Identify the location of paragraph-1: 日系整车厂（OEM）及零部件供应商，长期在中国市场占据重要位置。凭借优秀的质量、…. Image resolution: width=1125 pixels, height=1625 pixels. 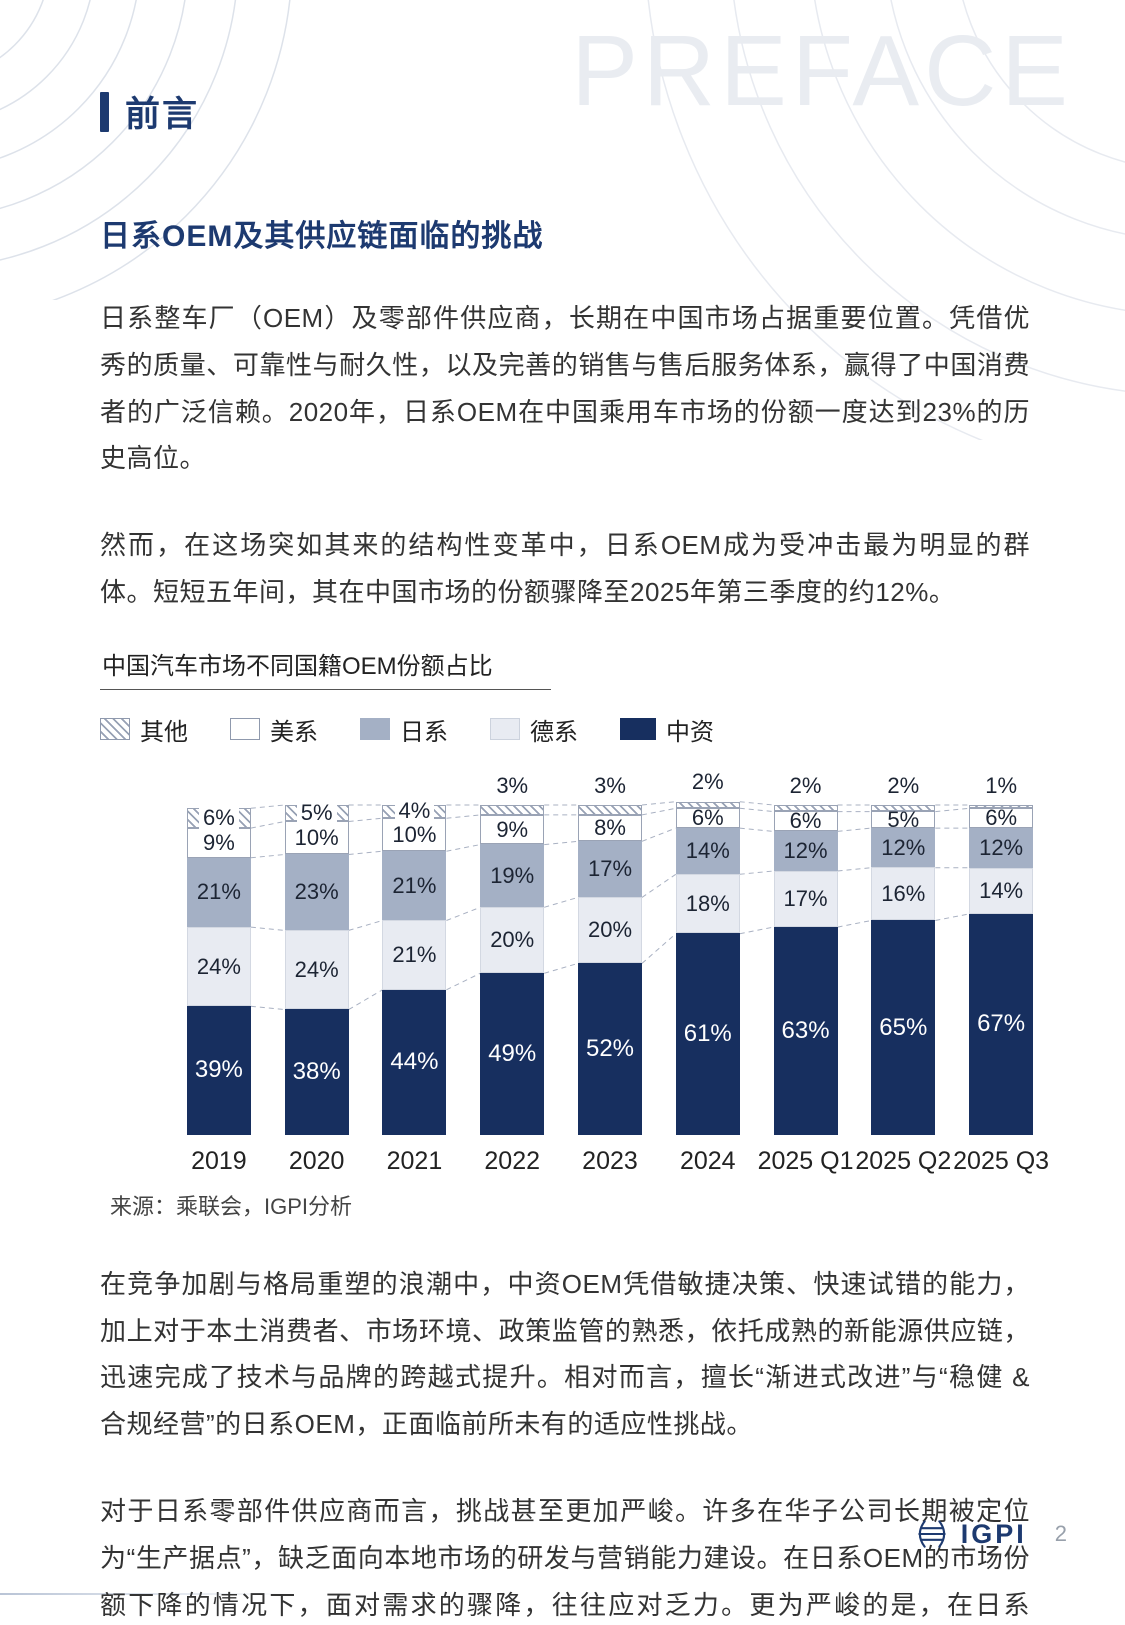
(565, 388).